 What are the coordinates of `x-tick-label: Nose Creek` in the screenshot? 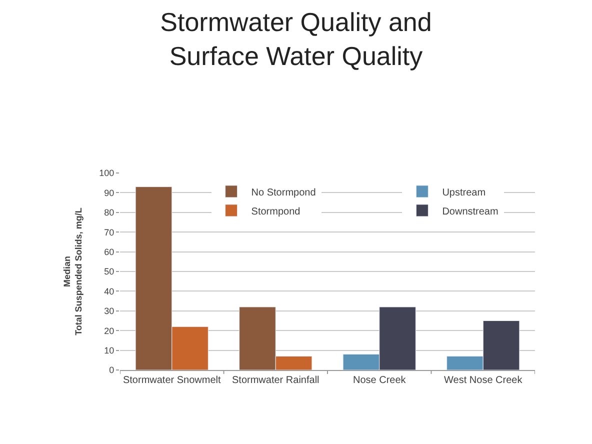 It's located at (379, 380).